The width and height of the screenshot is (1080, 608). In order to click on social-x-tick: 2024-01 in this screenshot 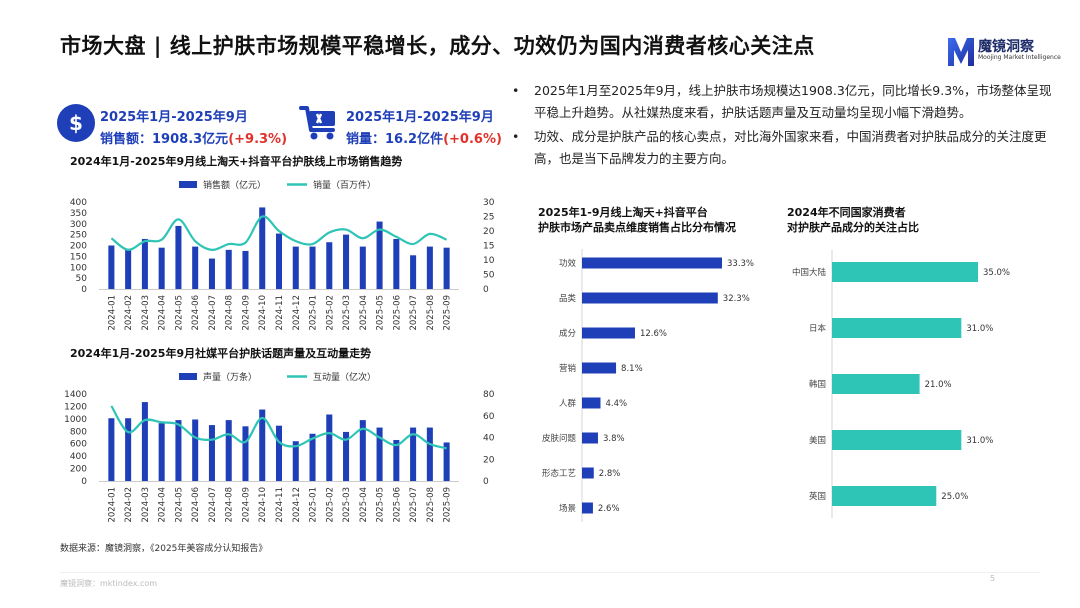, I will do `click(112, 505)`.